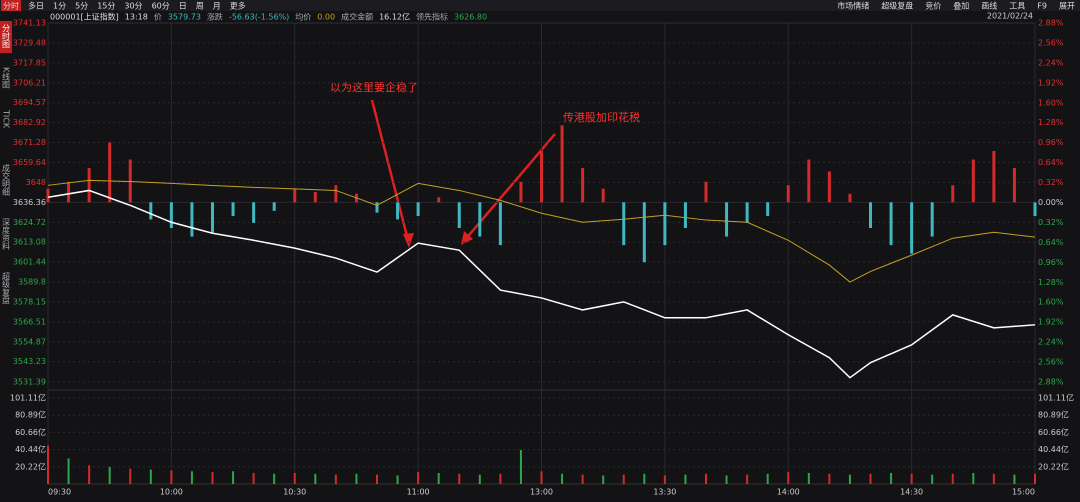  Describe the element at coordinates (29, 341) in the screenshot. I see `y-tick-label: 3554.87` at that location.